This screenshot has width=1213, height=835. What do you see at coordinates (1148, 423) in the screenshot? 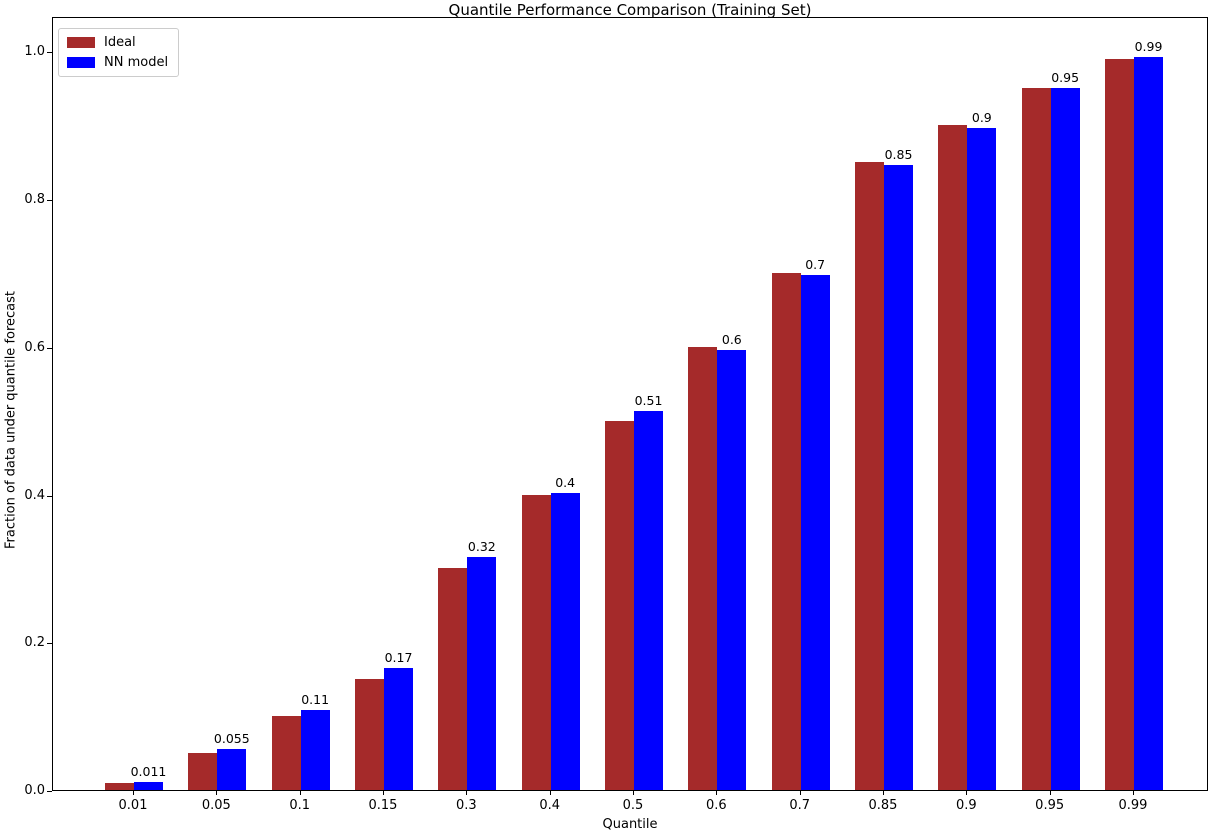
I see `bar-nn-model-0.99` at bounding box center [1148, 423].